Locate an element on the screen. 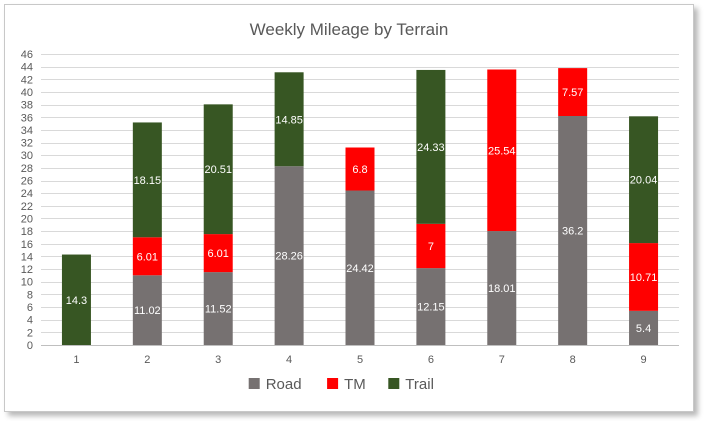 Image resolution: width=704 pixels, height=421 pixels. y-tick-label: 14 is located at coordinates (27, 257).